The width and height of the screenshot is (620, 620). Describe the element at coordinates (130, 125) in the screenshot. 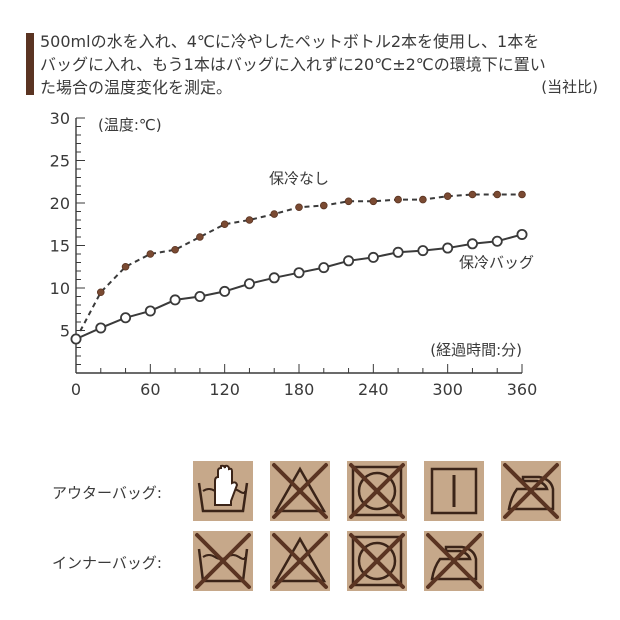

I see `y-axis-label: (温度:℃)` at that location.